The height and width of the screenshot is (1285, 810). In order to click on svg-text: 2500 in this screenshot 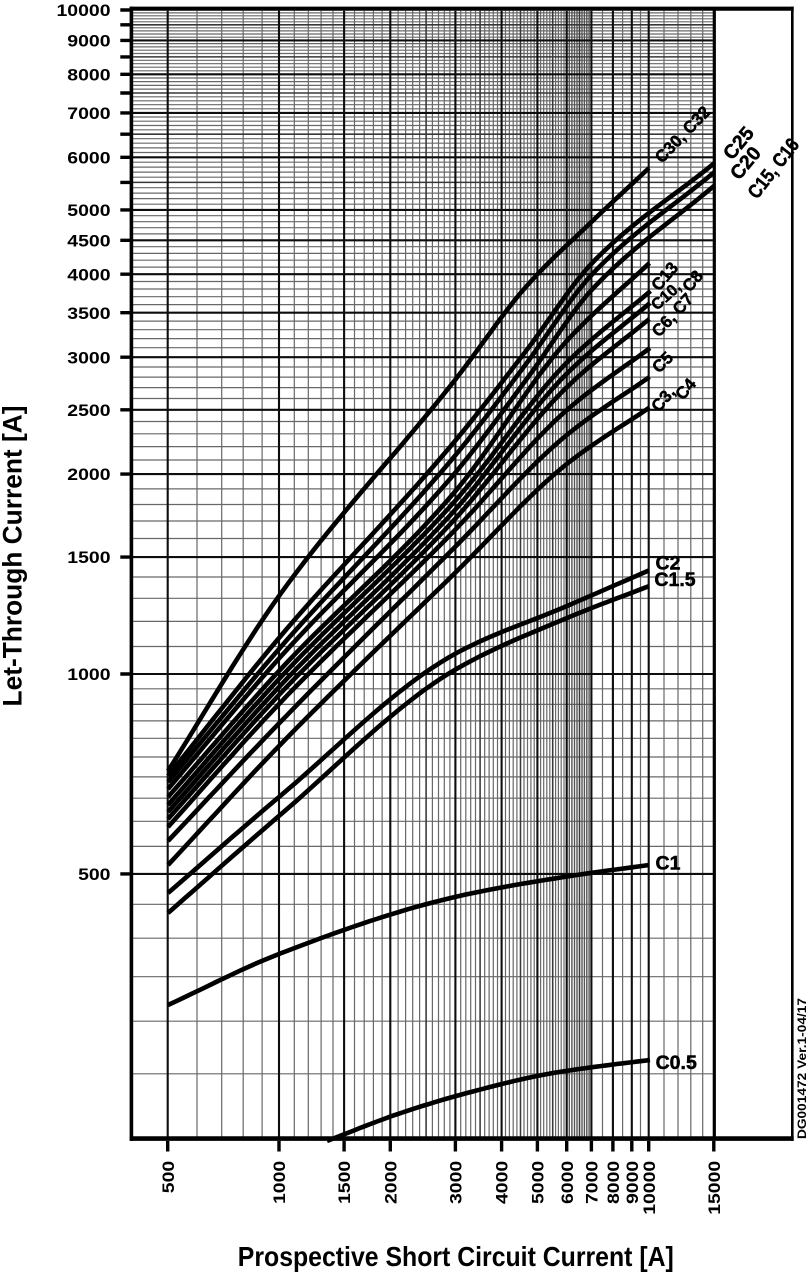, I will do `click(88, 410)`.